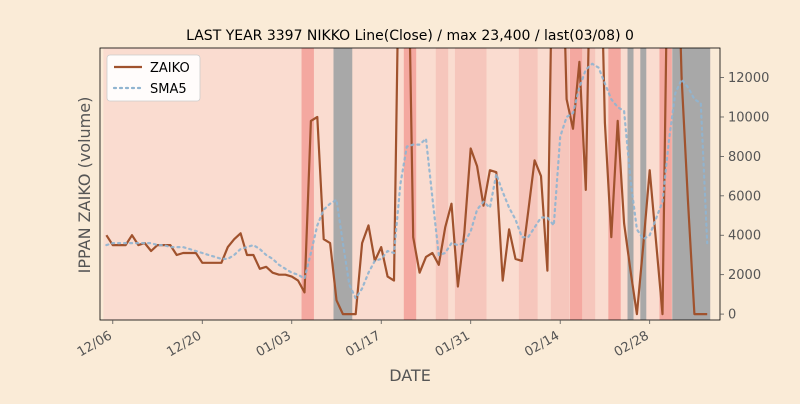 Image resolution: width=800 pixels, height=404 pixels. What do you see at coordinates (732, 315) in the screenshot?
I see `y-tick-label: 0` at bounding box center [732, 315].